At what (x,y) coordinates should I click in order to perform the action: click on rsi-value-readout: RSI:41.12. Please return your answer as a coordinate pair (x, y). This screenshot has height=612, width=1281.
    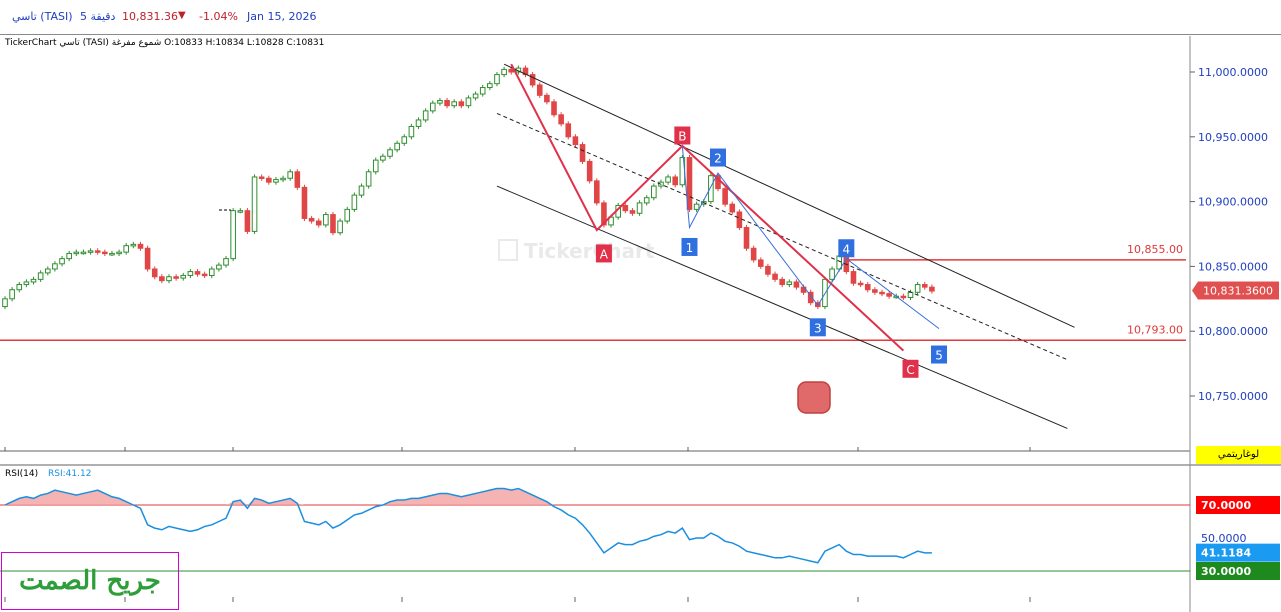
    Looking at the image, I should click on (69, 474).